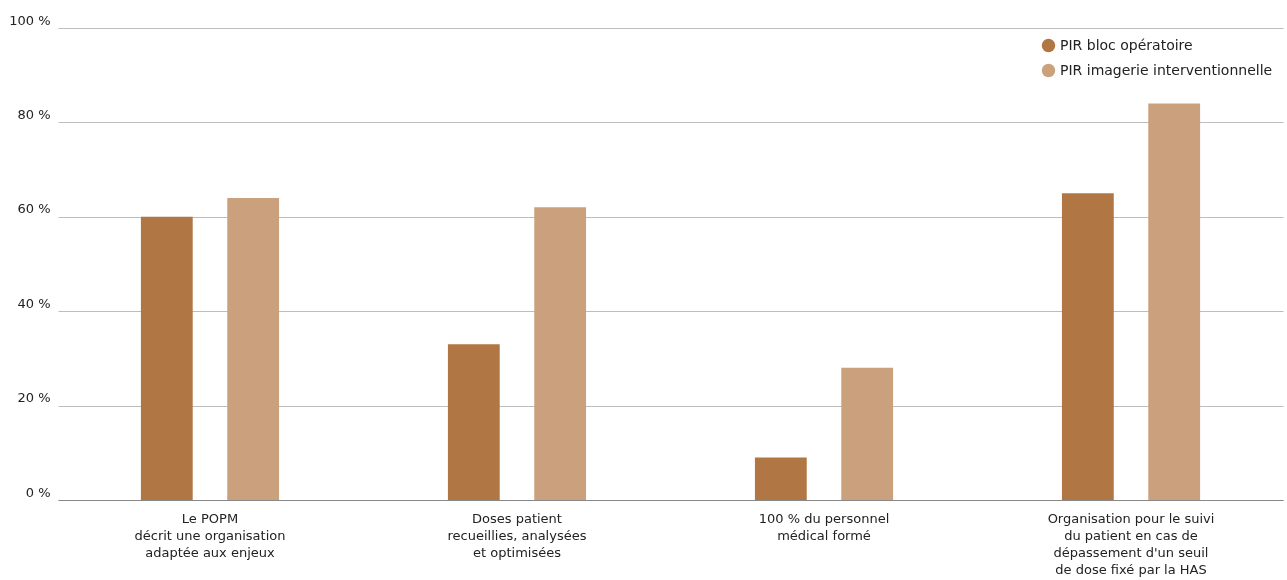 The image size is (1287, 580). Describe the element at coordinates (34, 303) in the screenshot. I see `y-tick-label: 40 %` at that location.